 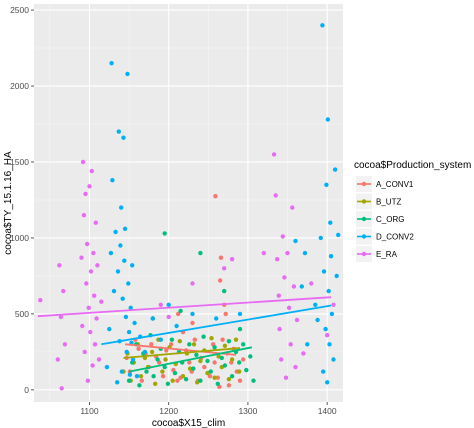 What do you see at coordinates (89, 411) in the screenshot?
I see `x-tick-label: 1100` at bounding box center [89, 411].